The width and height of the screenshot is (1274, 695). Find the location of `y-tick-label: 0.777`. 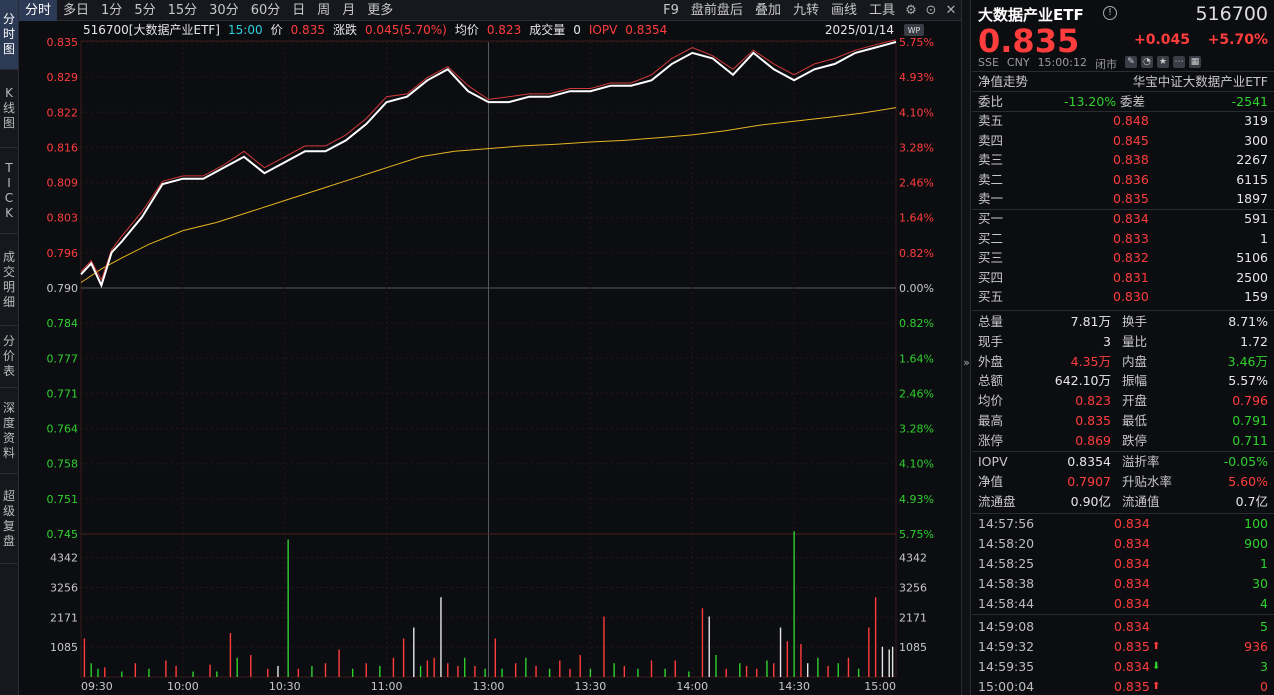

y-tick-label: 0.777 is located at coordinates (63, 358).